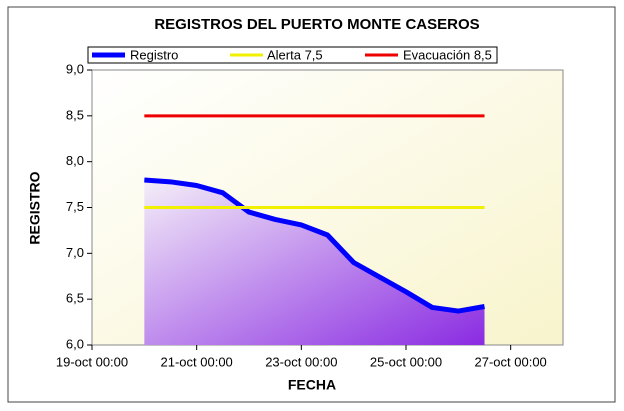 Image resolution: width=624 pixels, height=411 pixels. Describe the element at coordinates (75, 343) in the screenshot. I see `y-tick-label: 6,0` at that location.